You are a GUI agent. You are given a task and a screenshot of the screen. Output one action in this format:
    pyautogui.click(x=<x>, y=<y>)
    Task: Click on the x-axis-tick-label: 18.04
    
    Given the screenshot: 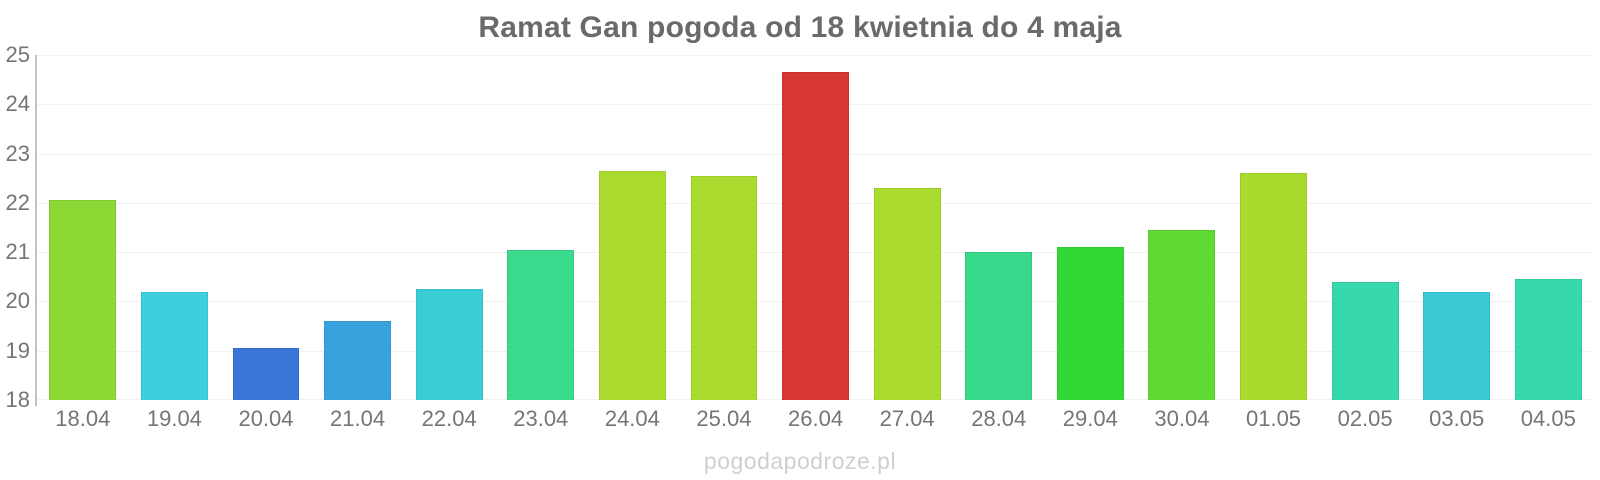 What is the action you would take?
    pyautogui.click(x=83, y=418)
    